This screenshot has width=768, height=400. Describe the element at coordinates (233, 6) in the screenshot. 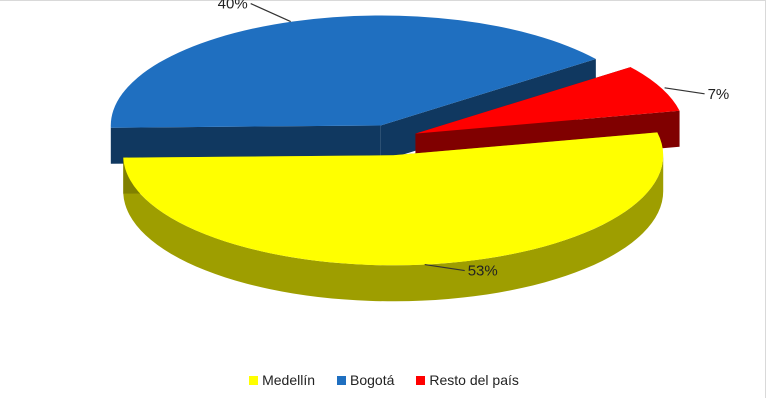

I see `data-label-bogota: 40%` at that location.